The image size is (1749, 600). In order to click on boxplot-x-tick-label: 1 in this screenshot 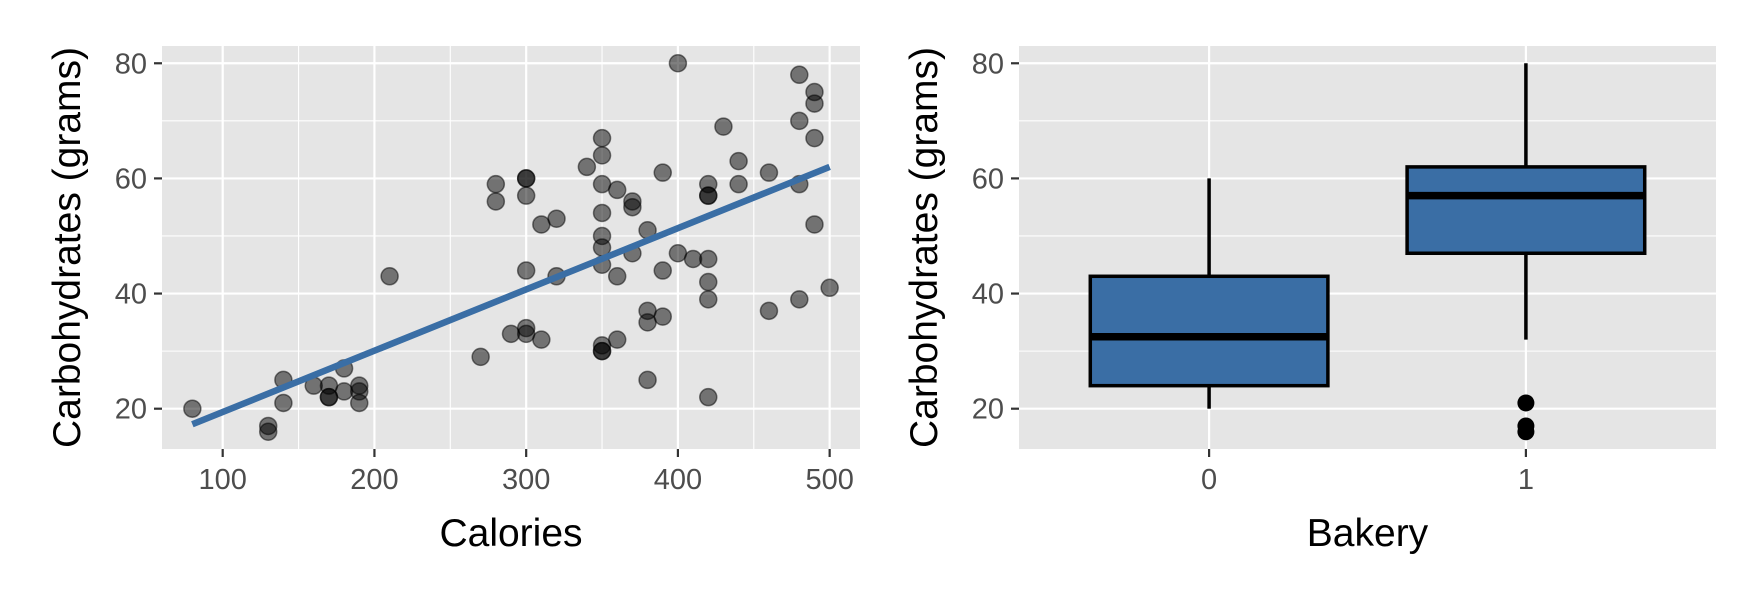, I will do `click(1526, 480)`.